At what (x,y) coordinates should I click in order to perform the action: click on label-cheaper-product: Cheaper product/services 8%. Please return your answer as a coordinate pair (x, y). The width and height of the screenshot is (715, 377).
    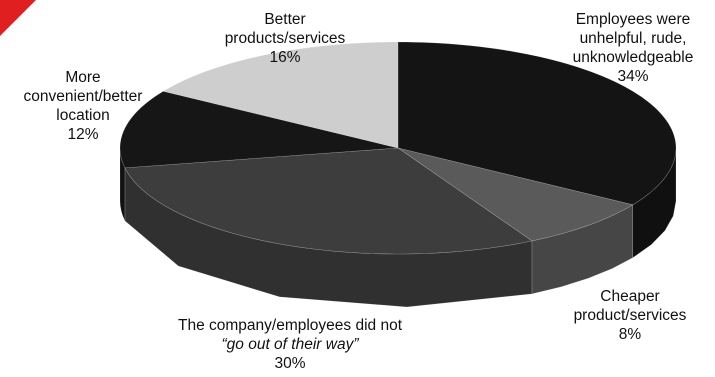
    Looking at the image, I should click on (630, 315).